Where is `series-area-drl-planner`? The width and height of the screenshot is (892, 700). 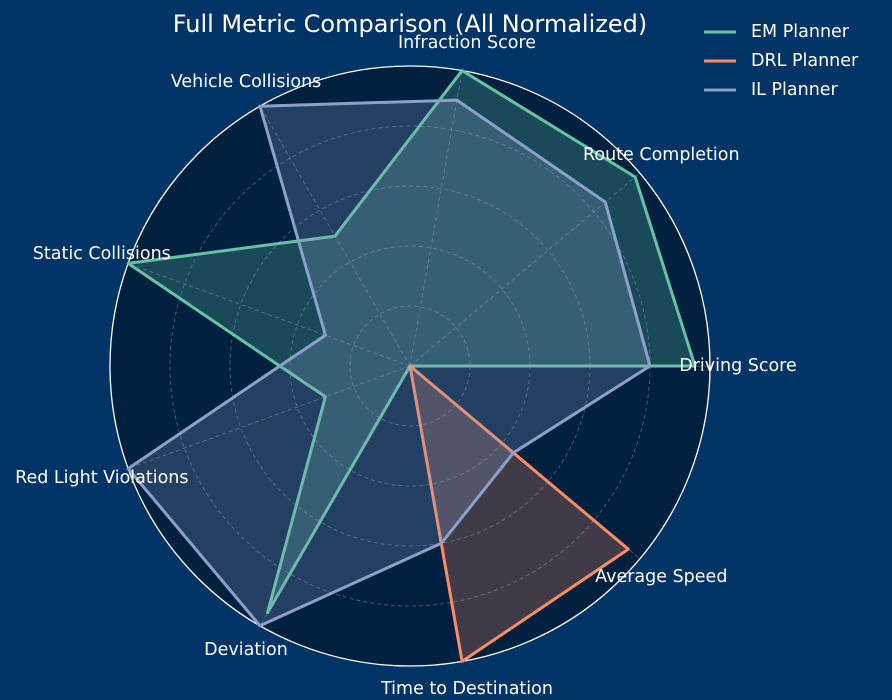 series-area-drl-planner is located at coordinates (519, 514).